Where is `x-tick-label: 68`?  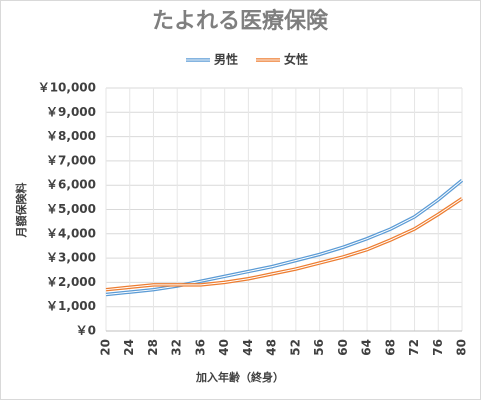
x-tick-label: 68 is located at coordinates (390, 347).